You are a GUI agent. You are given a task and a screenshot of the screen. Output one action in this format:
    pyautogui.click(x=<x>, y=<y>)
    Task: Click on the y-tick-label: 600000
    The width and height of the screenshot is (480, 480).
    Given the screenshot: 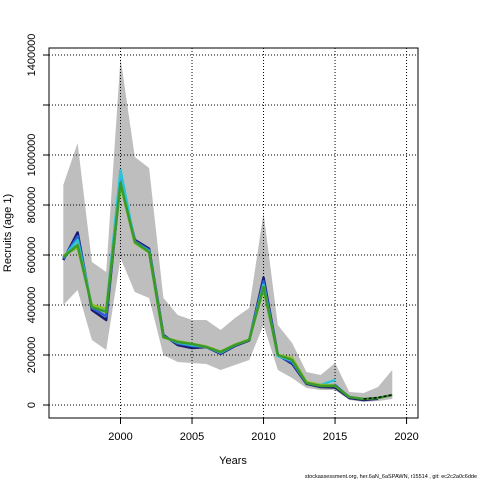 What is the action you would take?
    pyautogui.click(x=32, y=255)
    